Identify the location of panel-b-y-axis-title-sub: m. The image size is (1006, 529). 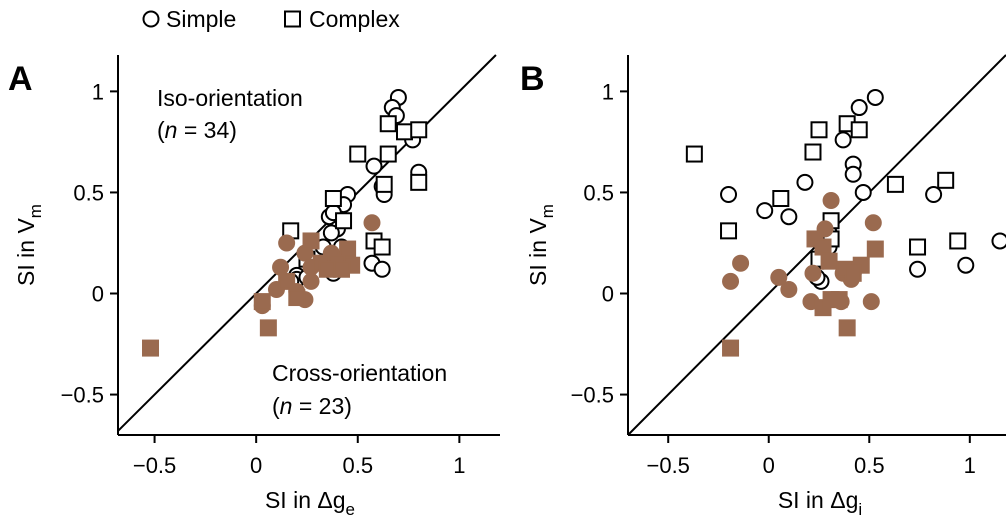
(547, 211).